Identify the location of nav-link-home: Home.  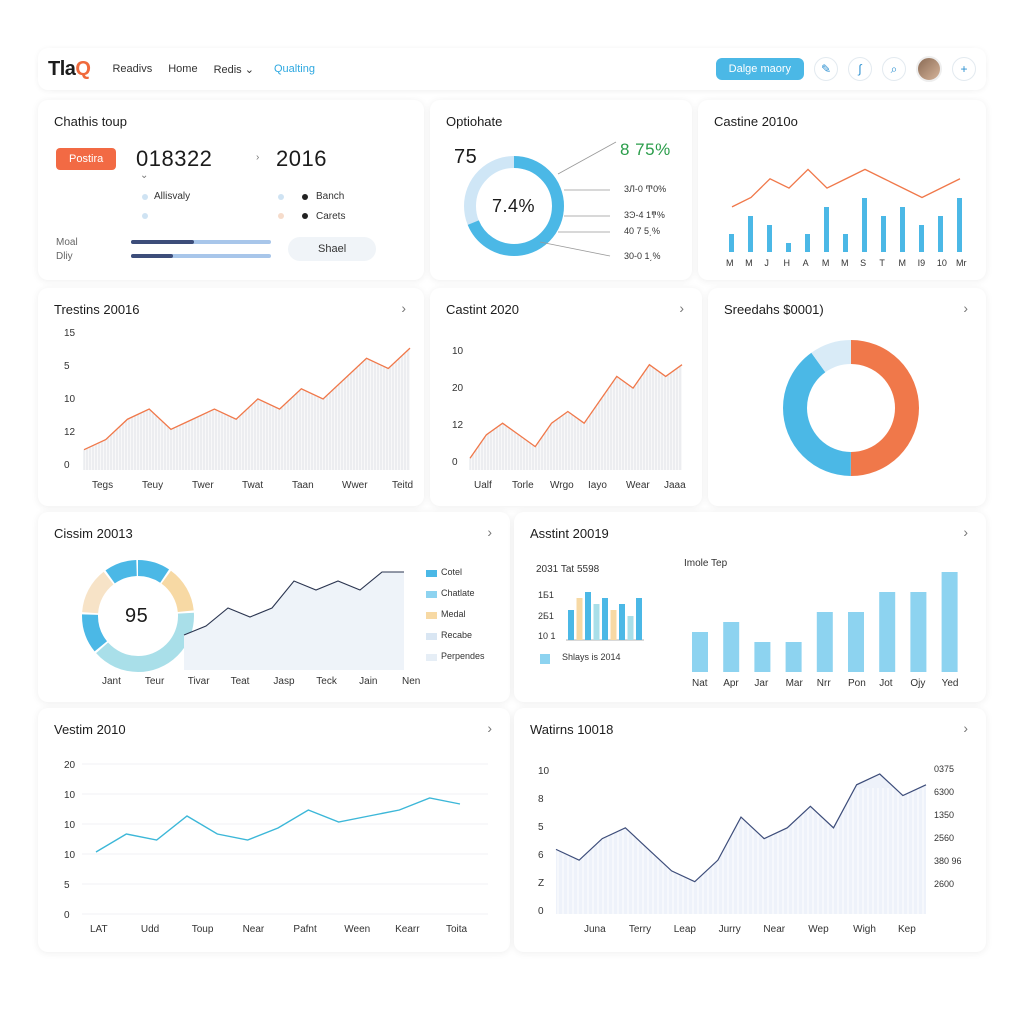
(183, 69).